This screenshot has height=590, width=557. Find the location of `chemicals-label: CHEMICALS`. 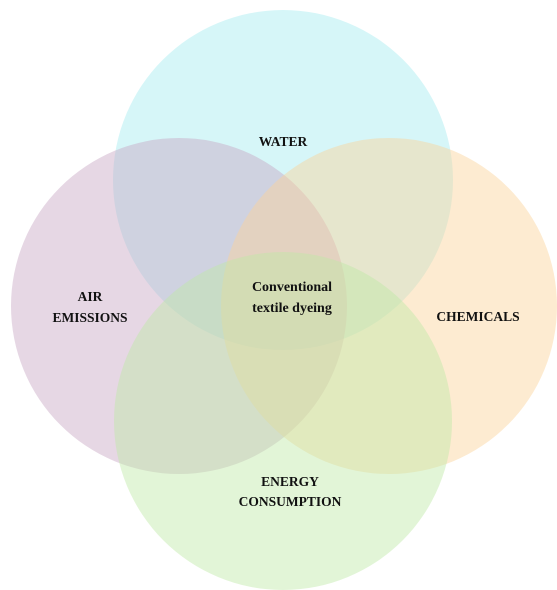

chemicals-label: CHEMICALS is located at coordinates (477, 316).